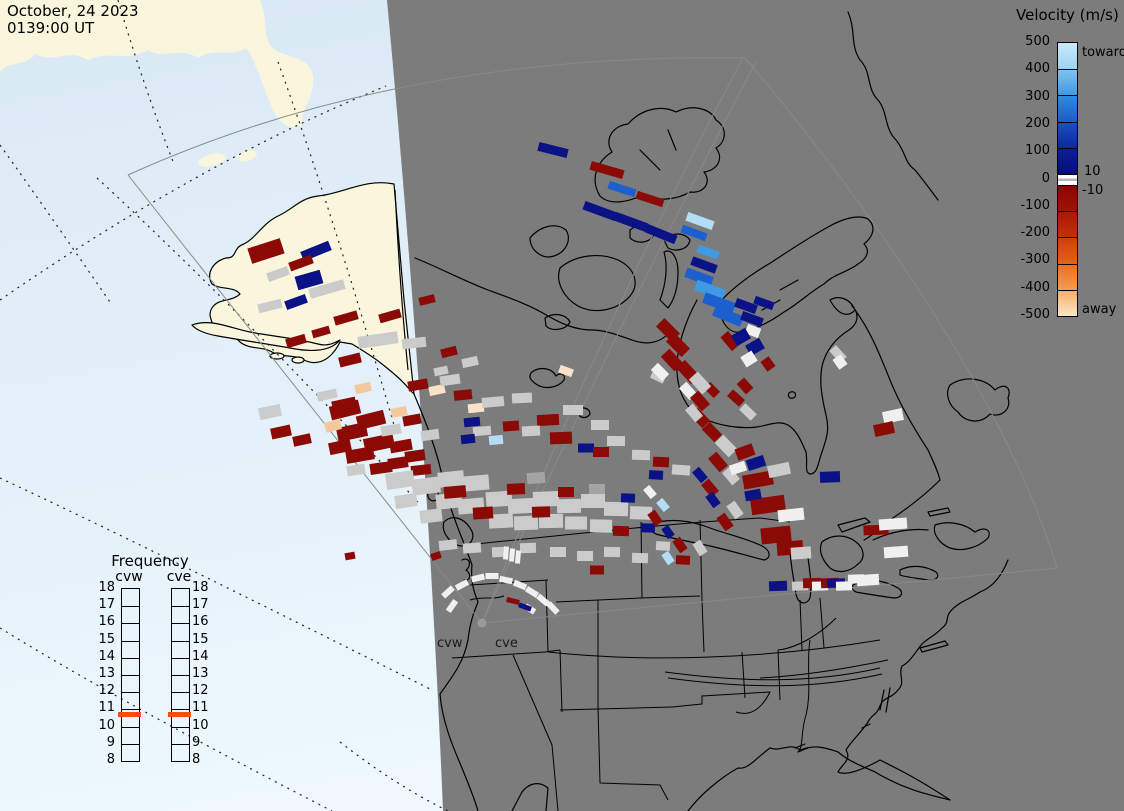  Describe the element at coordinates (1037, 123) in the screenshot. I see `colorbar-tick-label: 200` at that location.